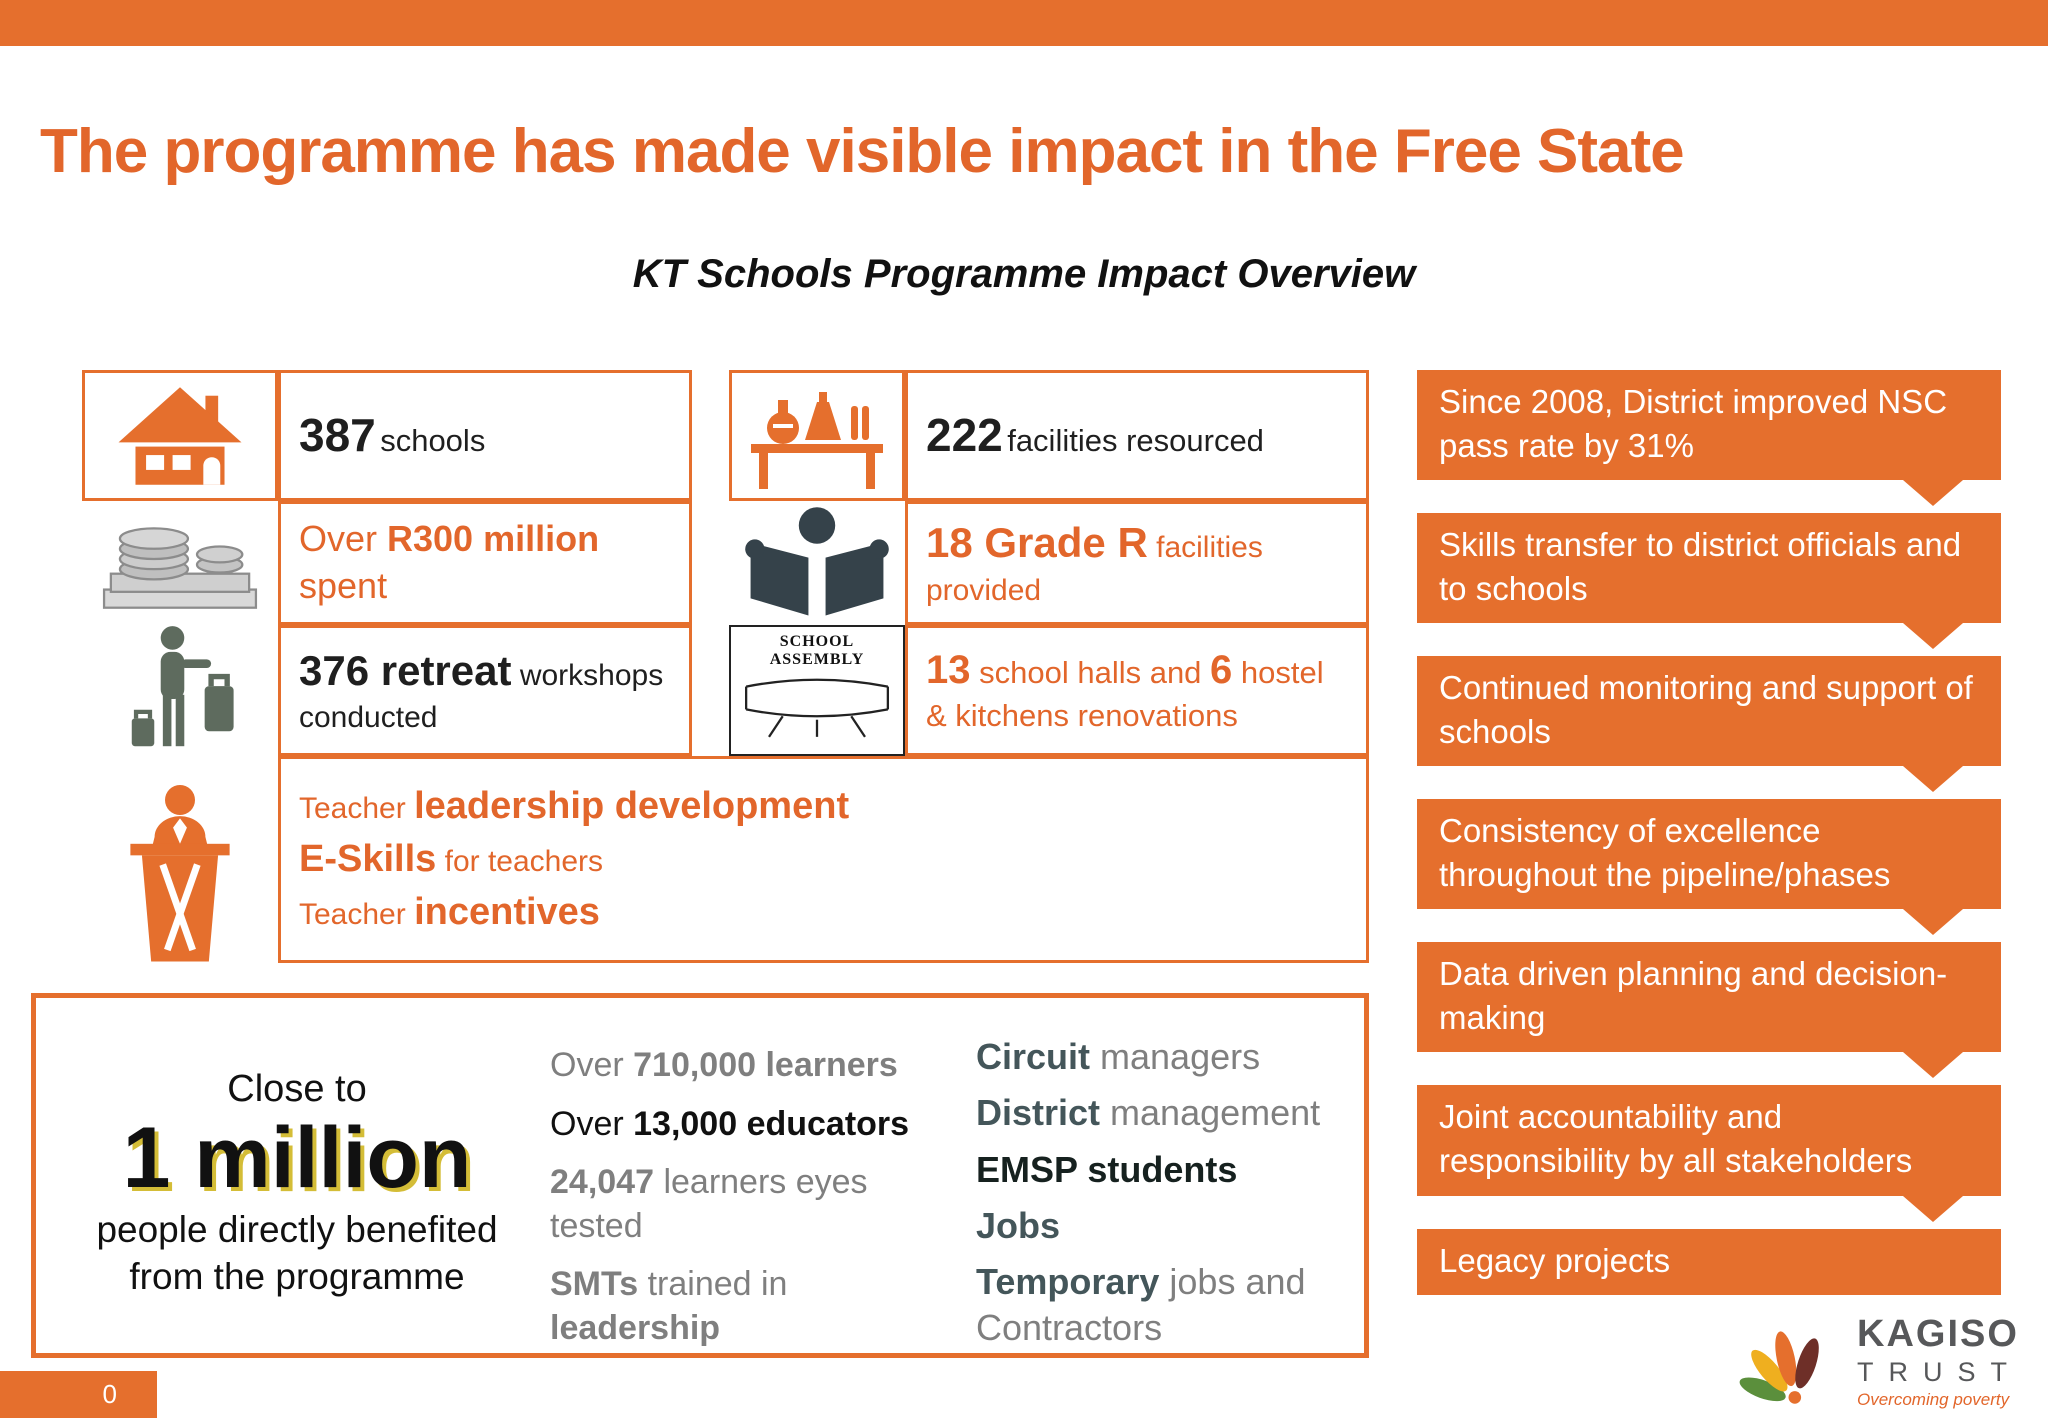 This screenshot has height=1418, width=2048. What do you see at coordinates (449, 912) in the screenshot?
I see `teacher-line-incentives: Teacher incentives` at bounding box center [449, 912].